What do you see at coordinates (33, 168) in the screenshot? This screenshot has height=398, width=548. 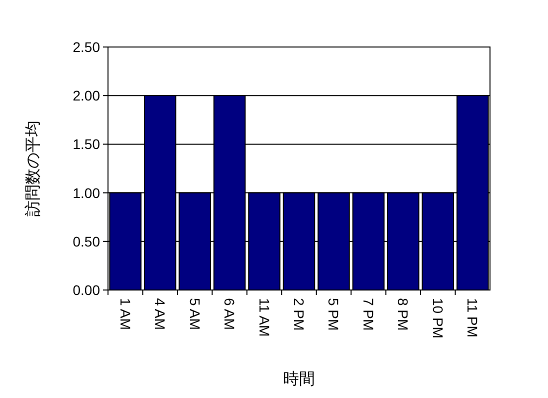 I see `y-axis-title: 訪問数の平均` at bounding box center [33, 168].